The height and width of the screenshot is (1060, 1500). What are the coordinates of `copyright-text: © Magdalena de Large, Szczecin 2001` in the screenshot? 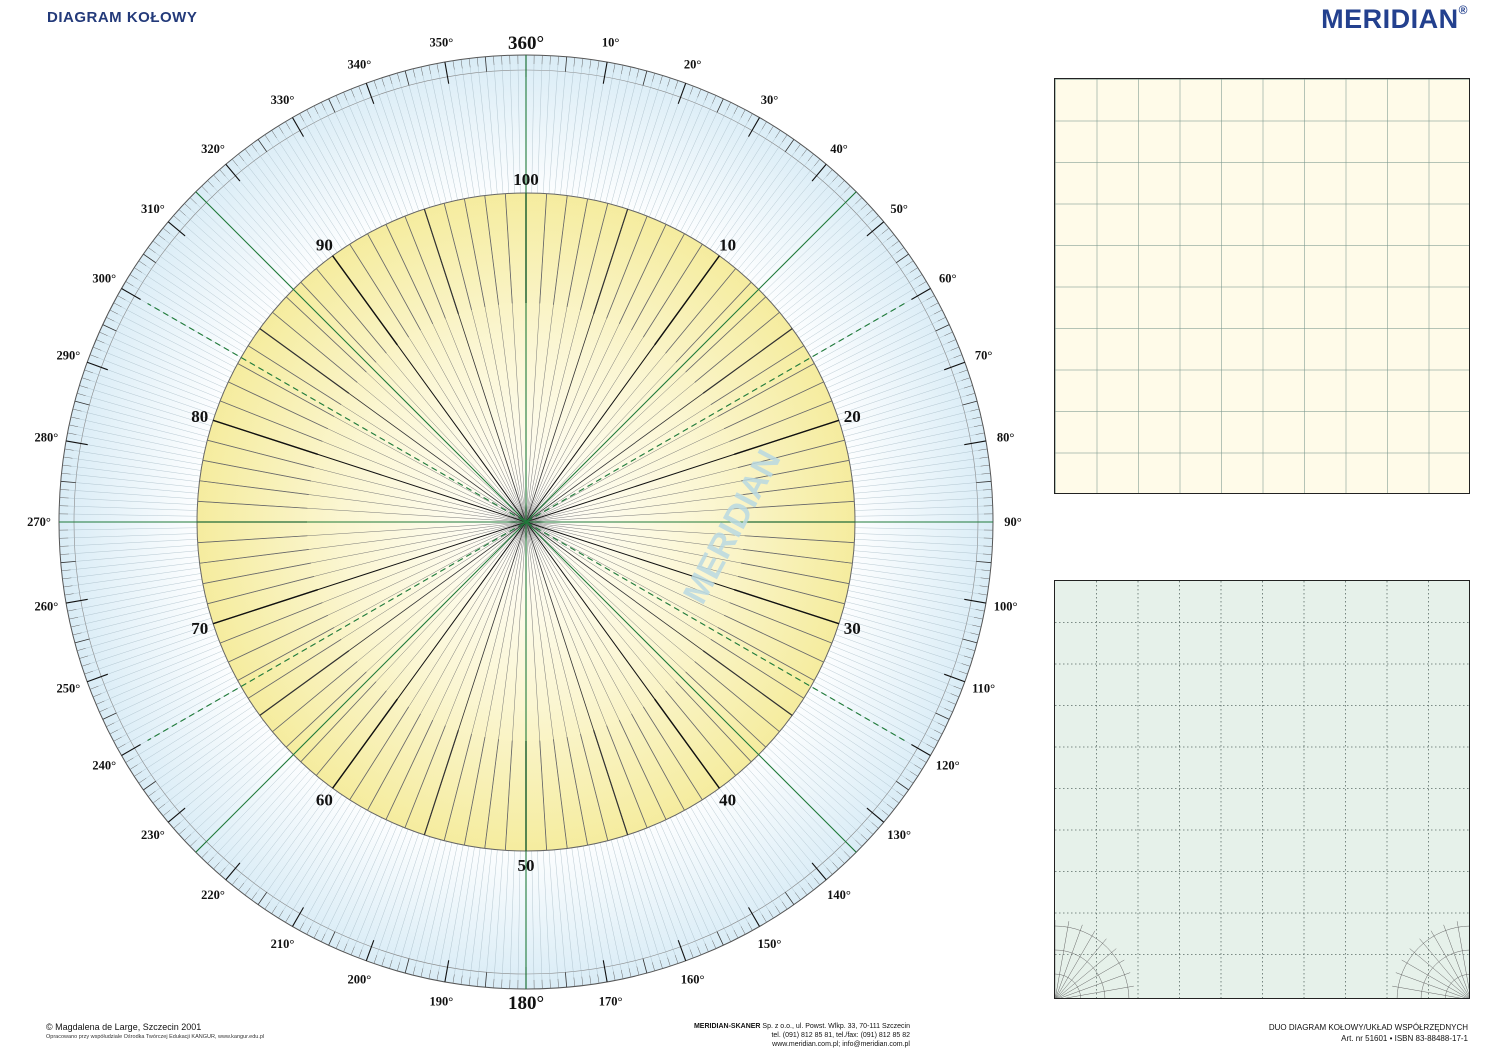 It's located at (124, 1027).